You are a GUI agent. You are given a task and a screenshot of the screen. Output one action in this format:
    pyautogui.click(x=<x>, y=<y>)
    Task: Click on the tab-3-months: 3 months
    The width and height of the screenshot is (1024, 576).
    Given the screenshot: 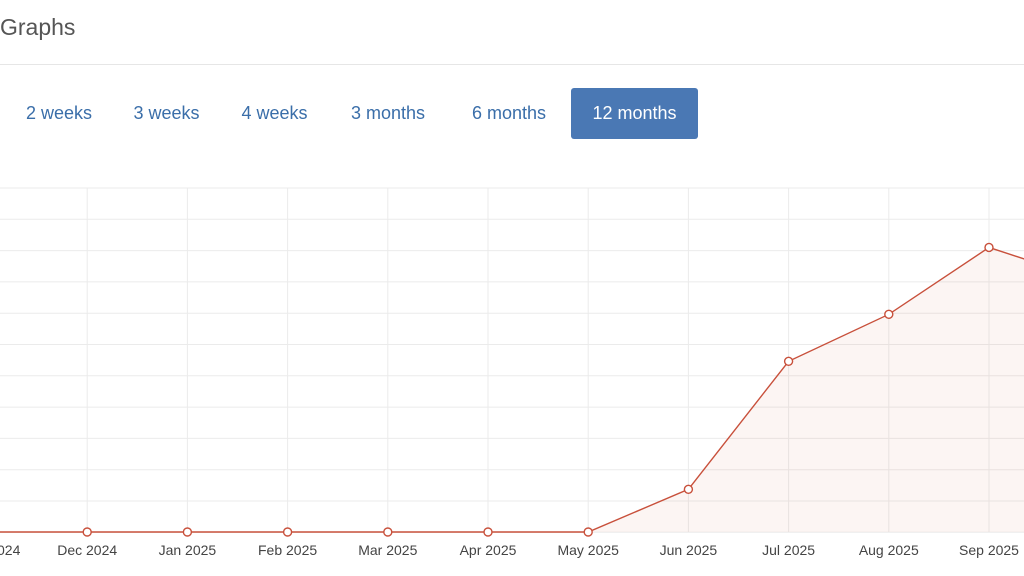 What is the action you would take?
    pyautogui.click(x=388, y=113)
    